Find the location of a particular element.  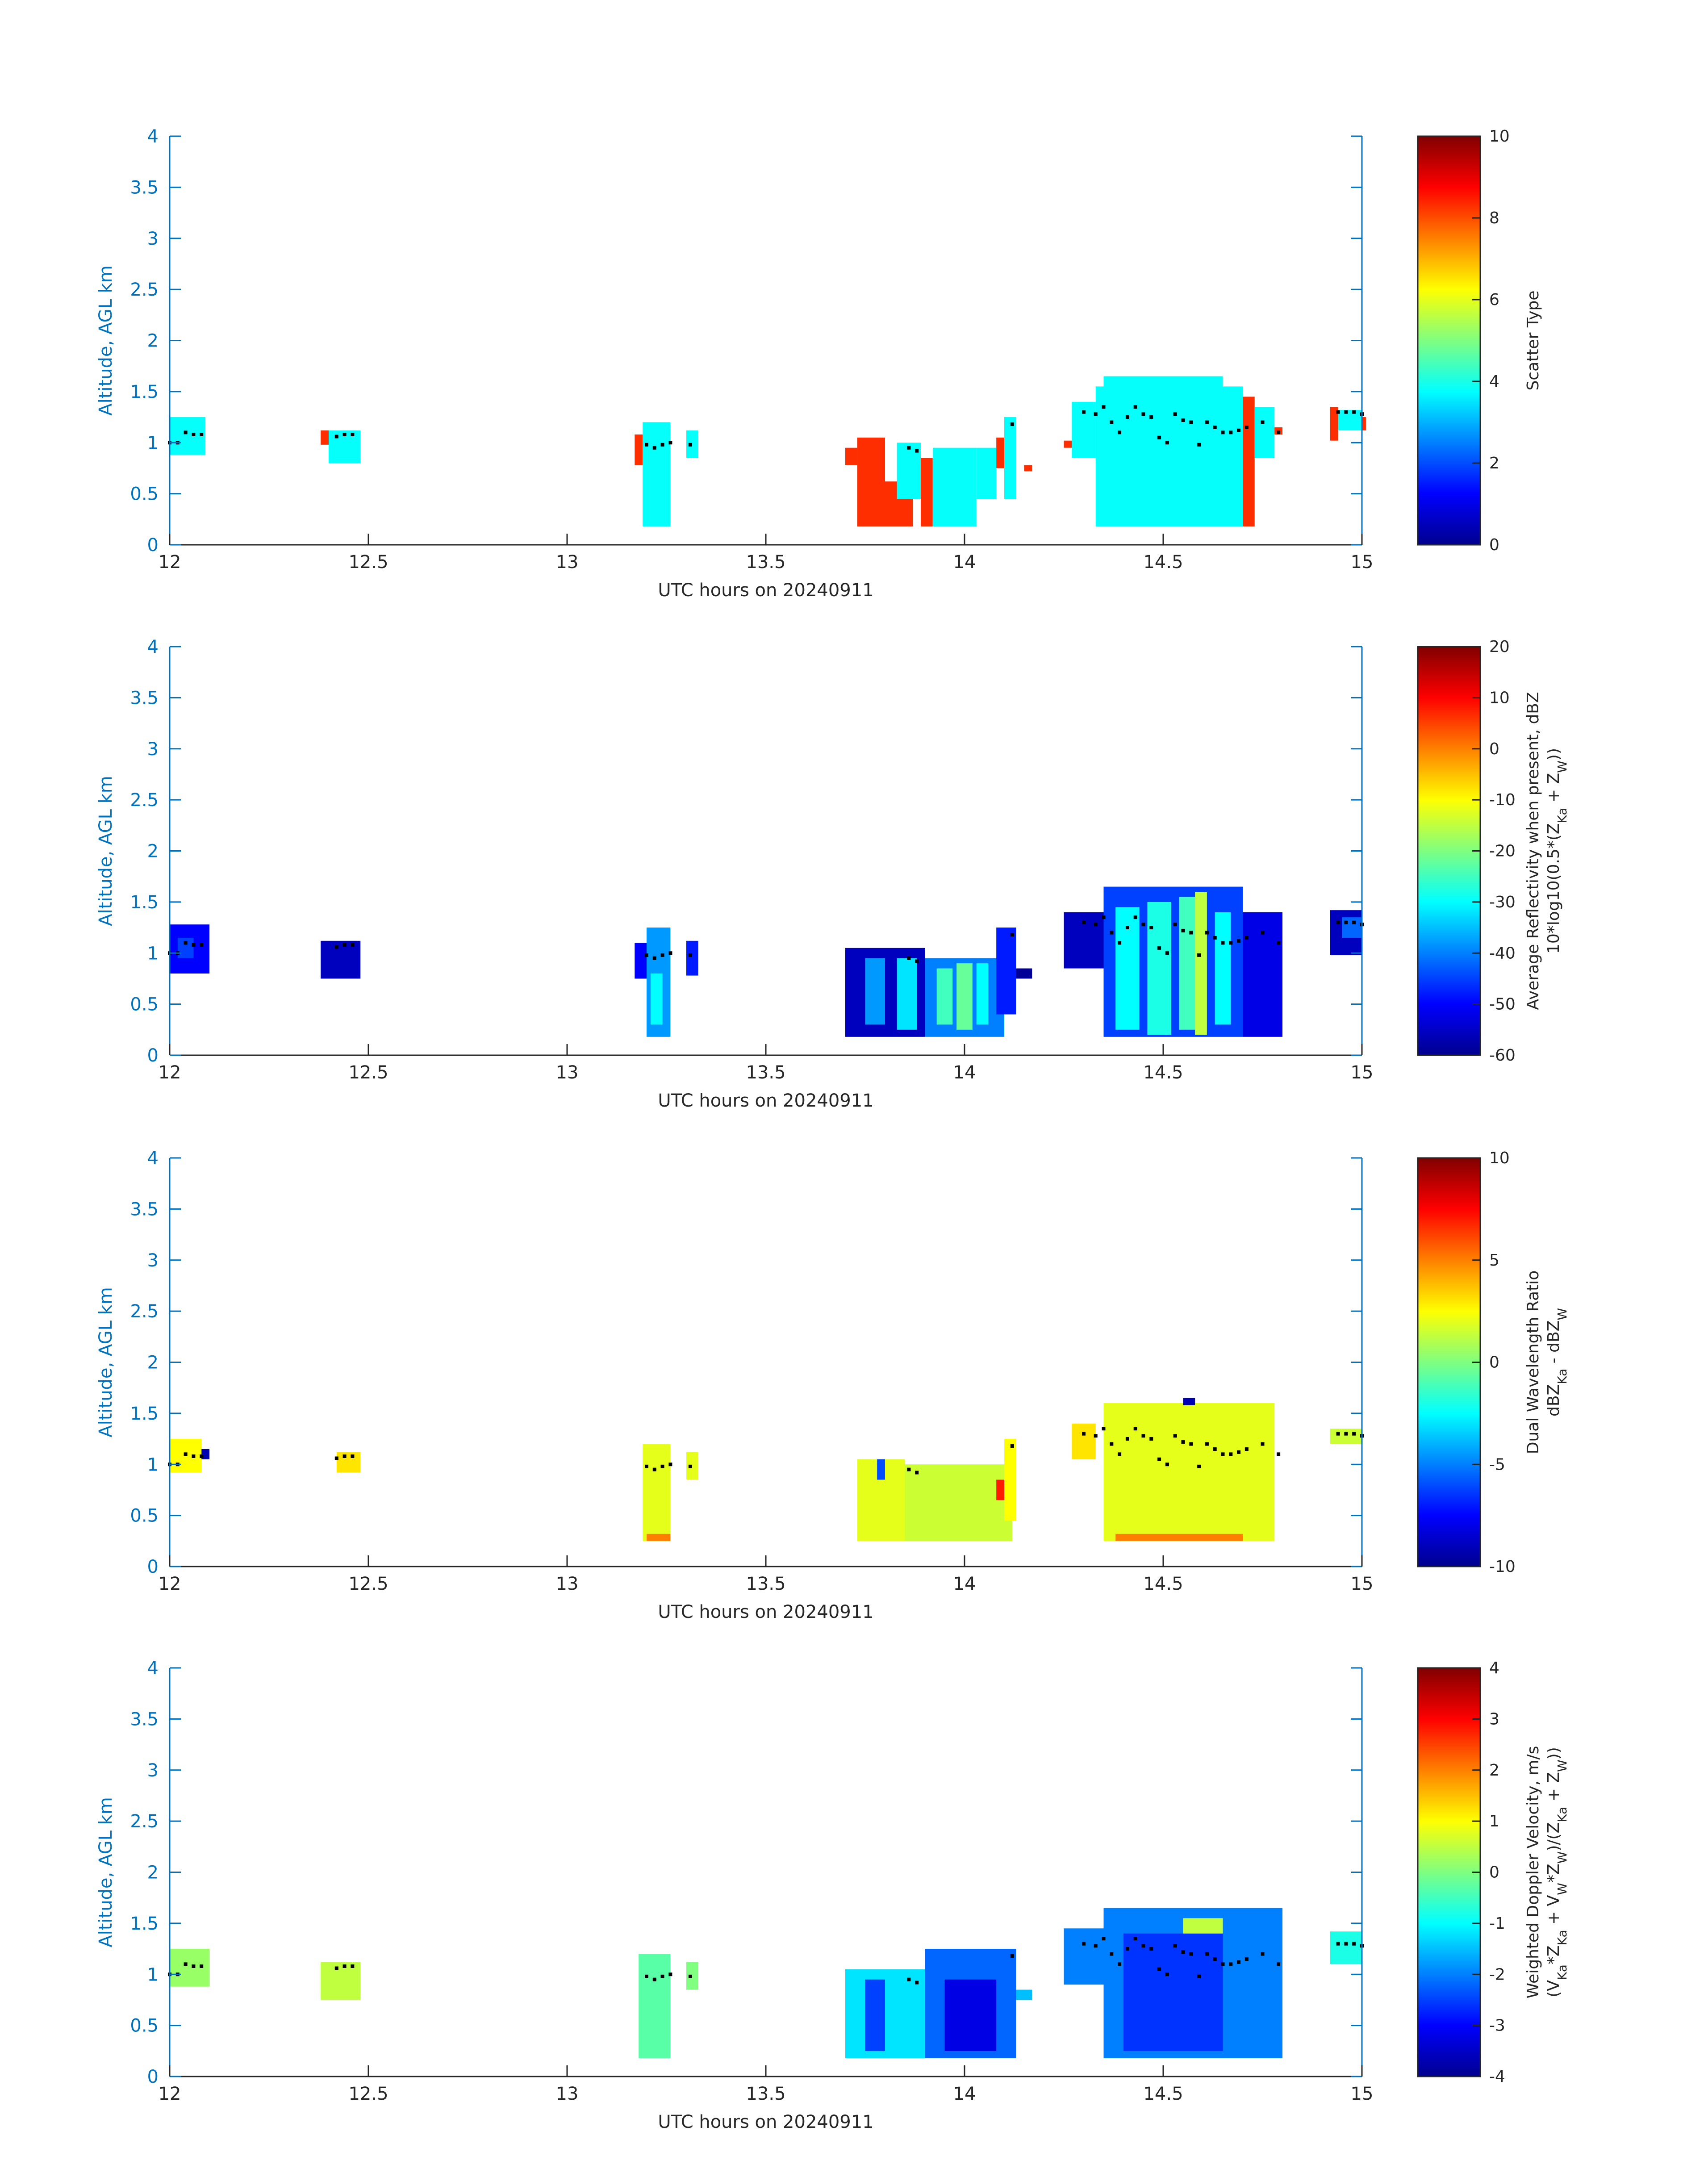

colorbar-tick-label: -4 is located at coordinates (1497, 2077).